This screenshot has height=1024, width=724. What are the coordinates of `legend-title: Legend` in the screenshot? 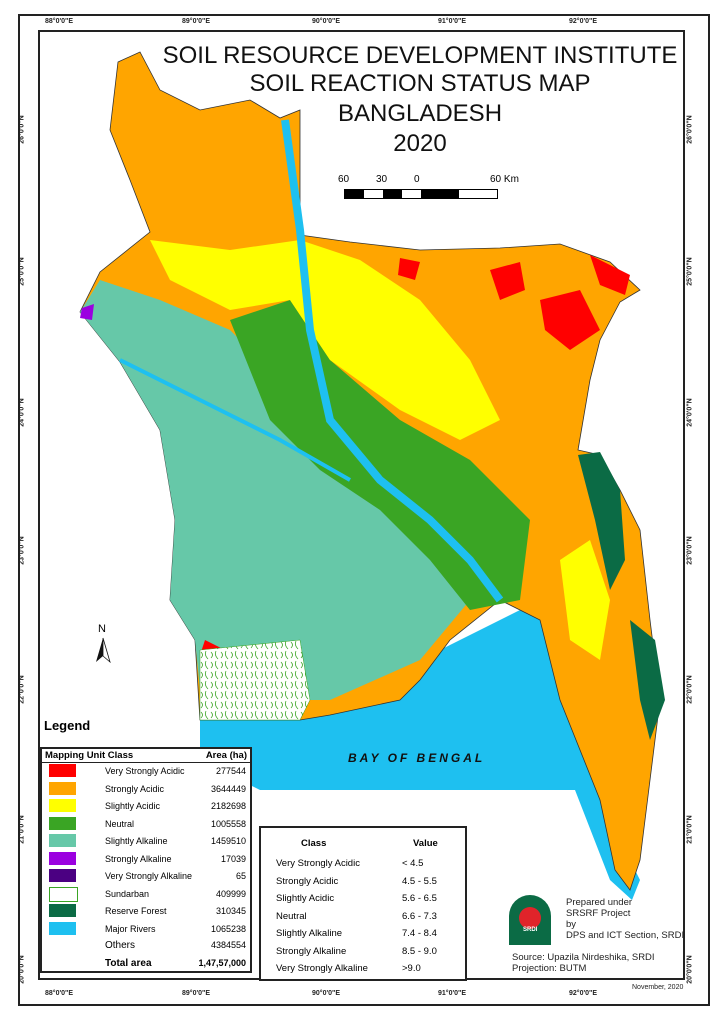 It's located at (67, 725).